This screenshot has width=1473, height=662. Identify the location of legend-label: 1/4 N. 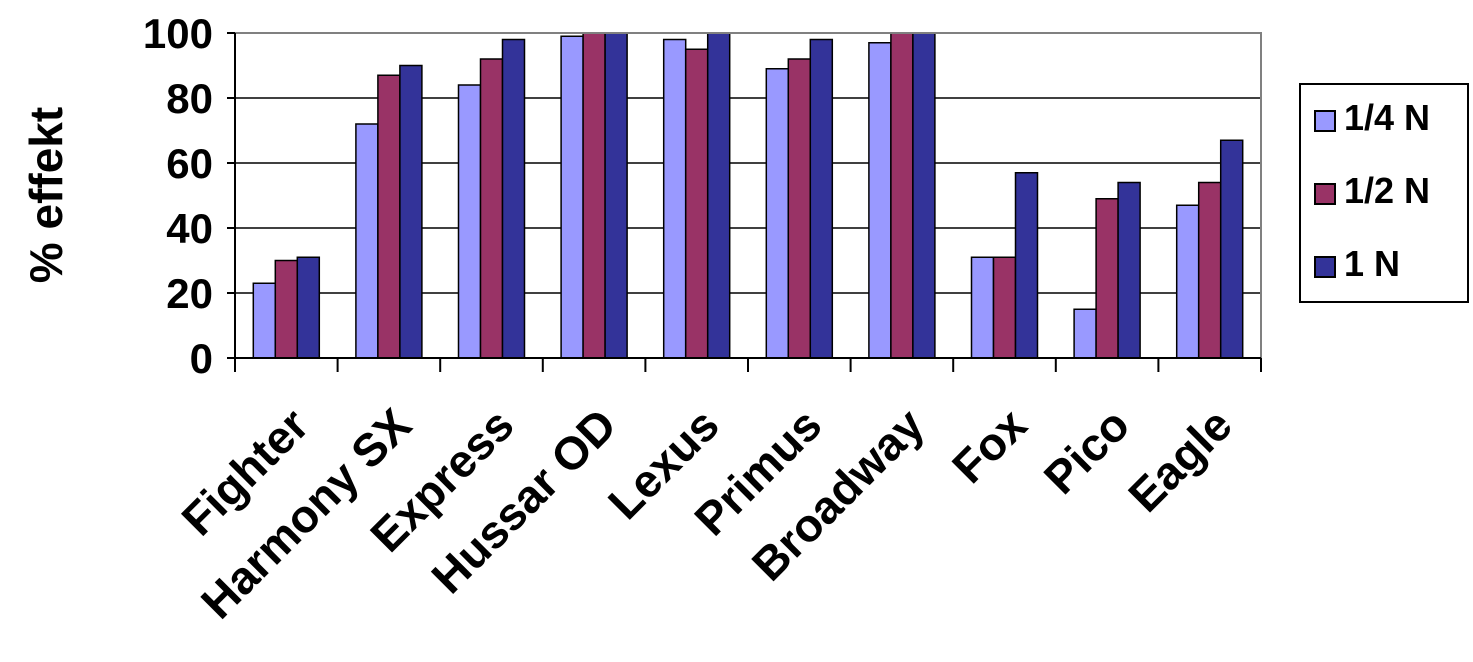
(1387, 117).